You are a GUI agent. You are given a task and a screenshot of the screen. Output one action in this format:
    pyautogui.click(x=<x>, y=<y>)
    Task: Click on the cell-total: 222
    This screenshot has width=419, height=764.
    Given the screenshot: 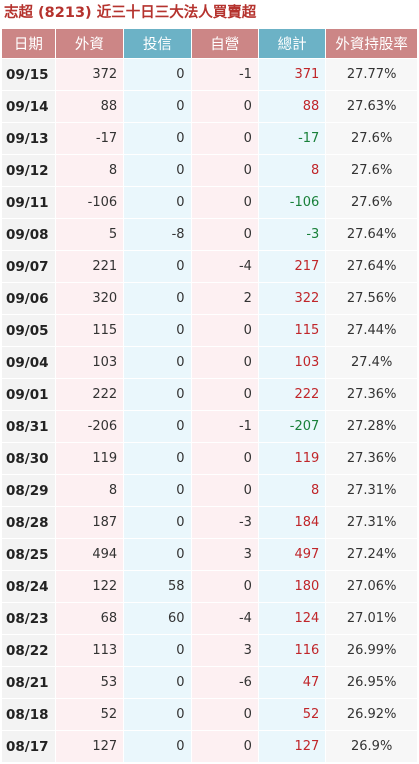 What is the action you would take?
    pyautogui.click(x=292, y=394)
    